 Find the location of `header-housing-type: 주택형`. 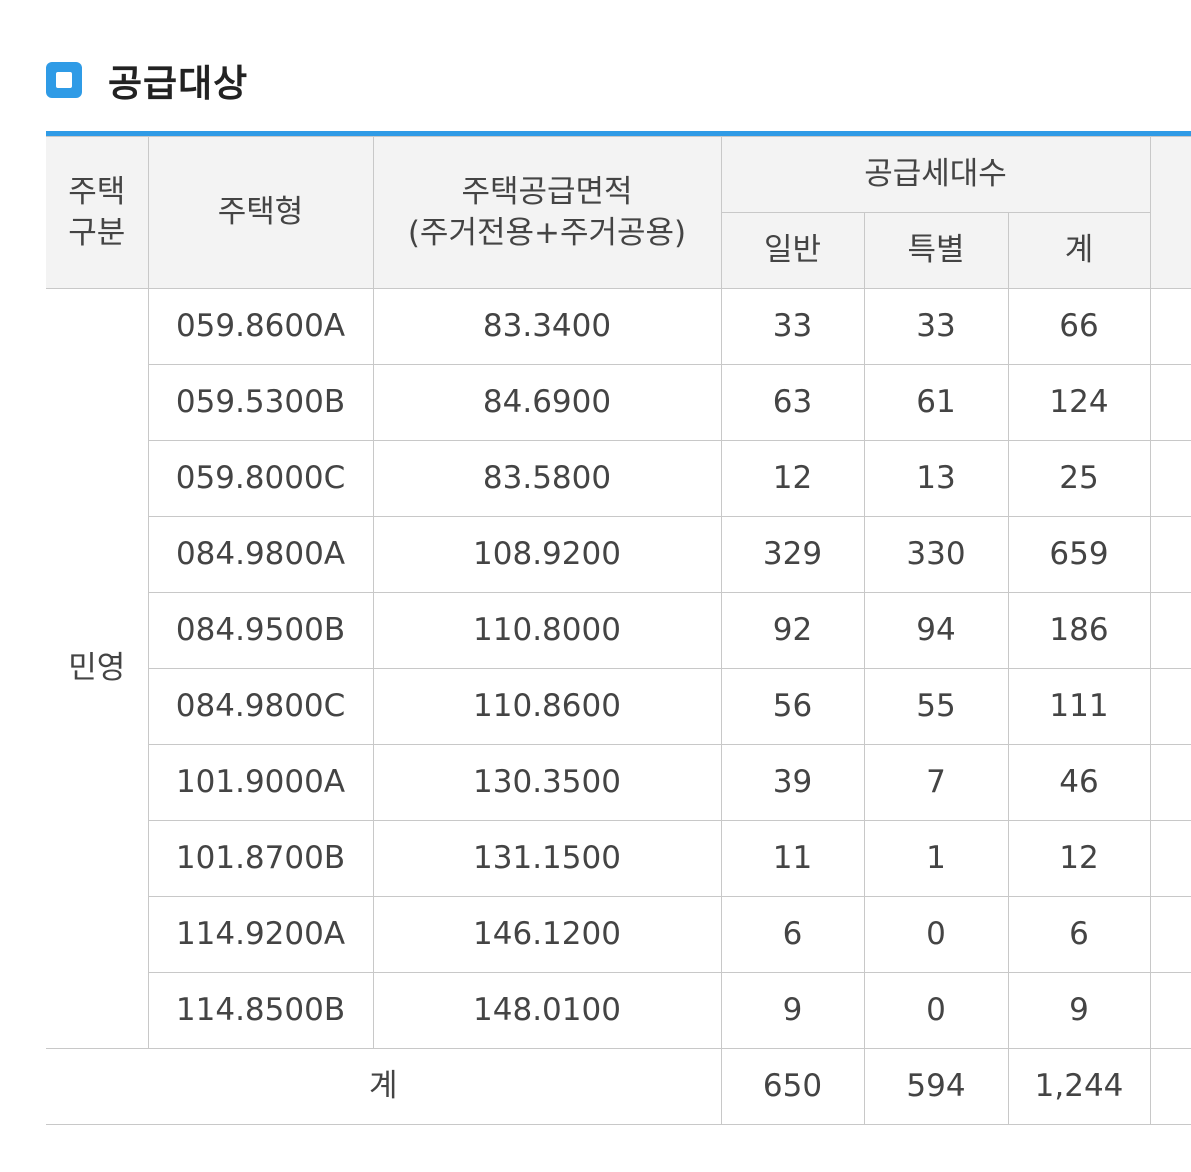

header-housing-type: 주택형 is located at coordinates (260, 212).